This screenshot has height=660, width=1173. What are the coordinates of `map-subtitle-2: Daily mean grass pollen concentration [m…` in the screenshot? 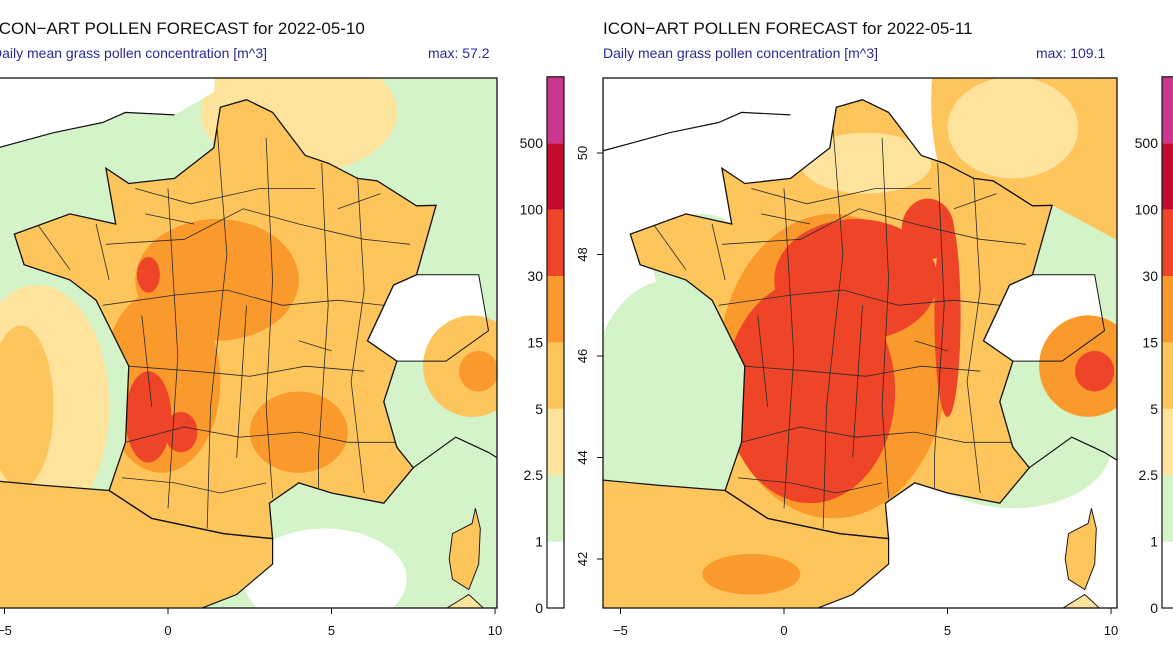 It's located at (741, 53).